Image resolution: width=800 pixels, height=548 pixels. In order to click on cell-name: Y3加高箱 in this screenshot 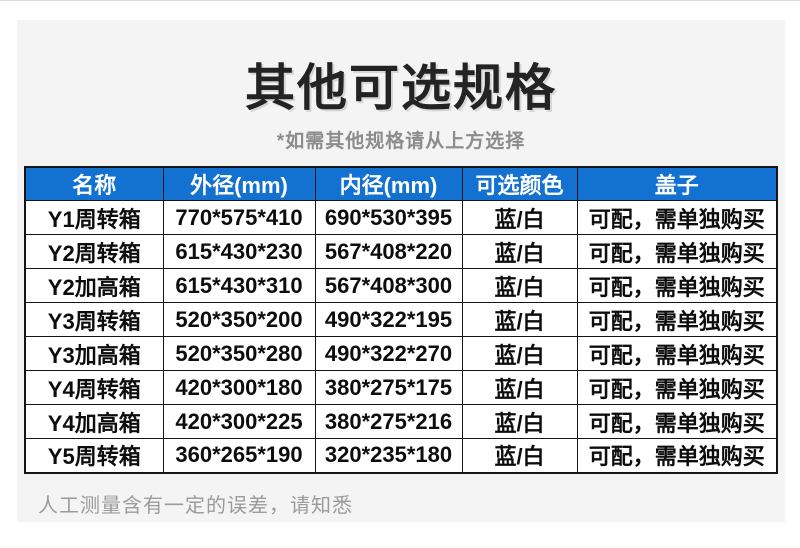, I will do `click(94, 353)`.